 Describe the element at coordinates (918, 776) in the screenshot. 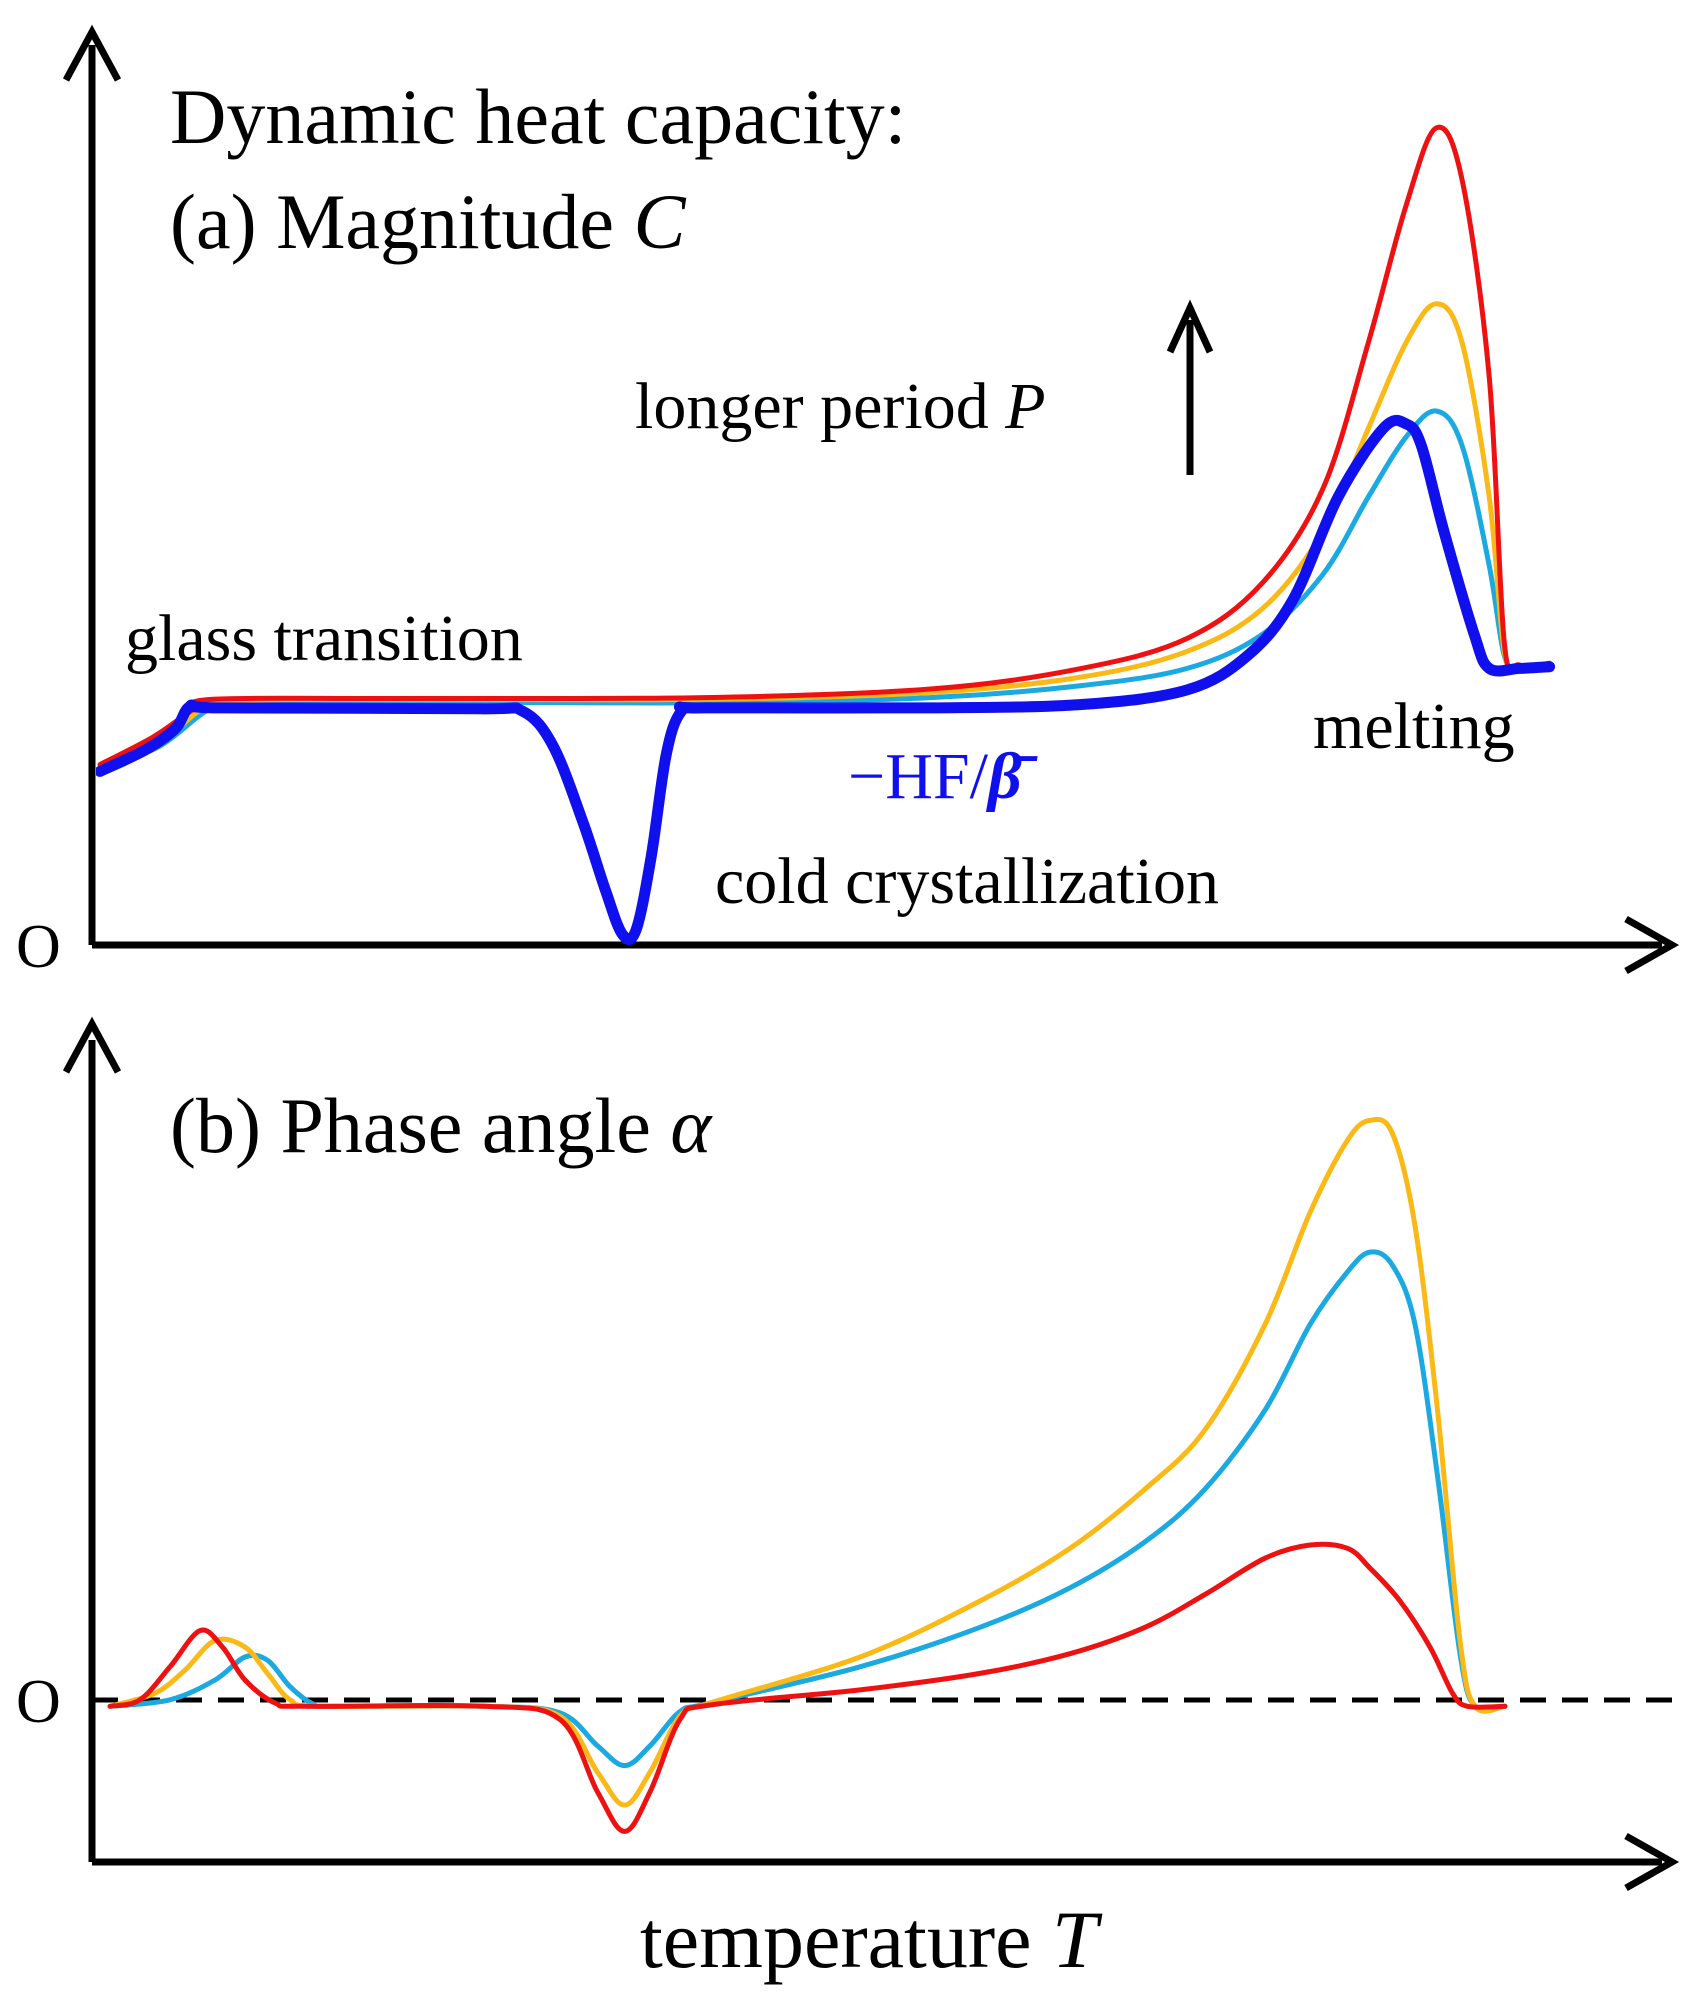

I see `annotation-heat-flow-prefix: −HF/` at that location.